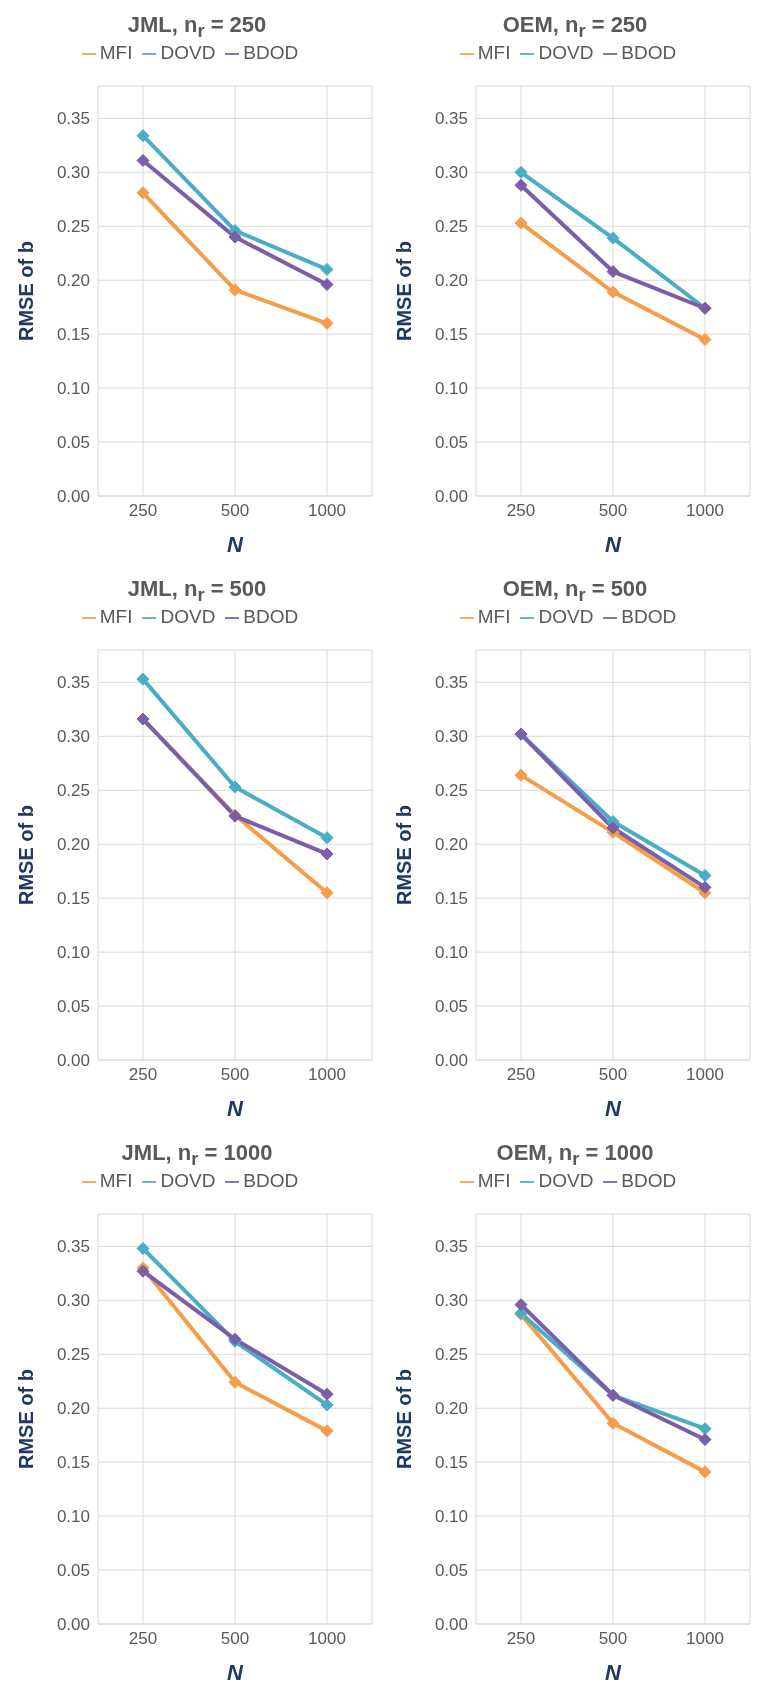 This screenshot has height=1699, width=775. I want to click on chart-title: JML, n$_{r}$ = 1000, so click(197, 1155).